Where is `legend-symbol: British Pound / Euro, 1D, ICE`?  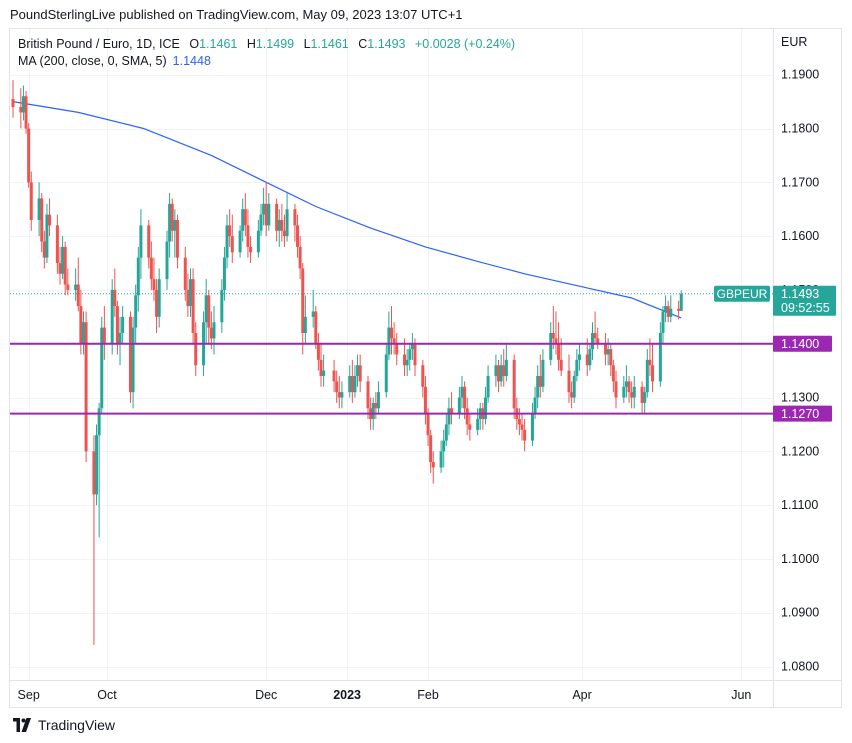 legend-symbol: British Pound / Euro, 1D, ICE is located at coordinates (99, 44).